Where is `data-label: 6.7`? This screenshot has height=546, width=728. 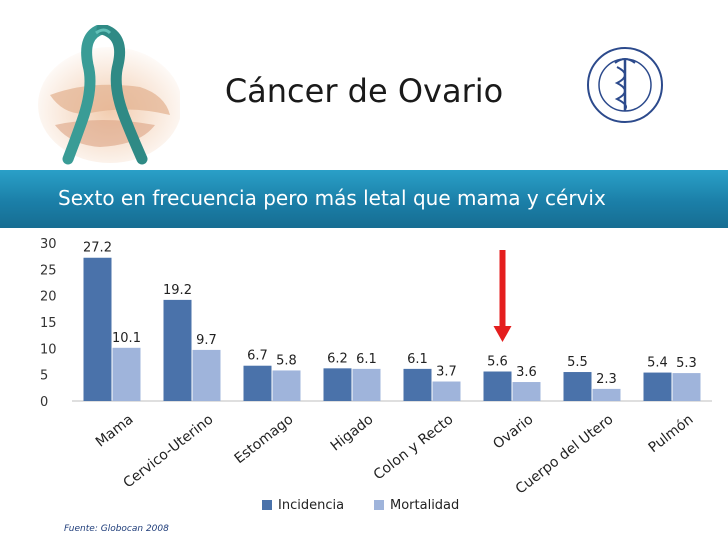 data-label: 6.7 is located at coordinates (257, 356).